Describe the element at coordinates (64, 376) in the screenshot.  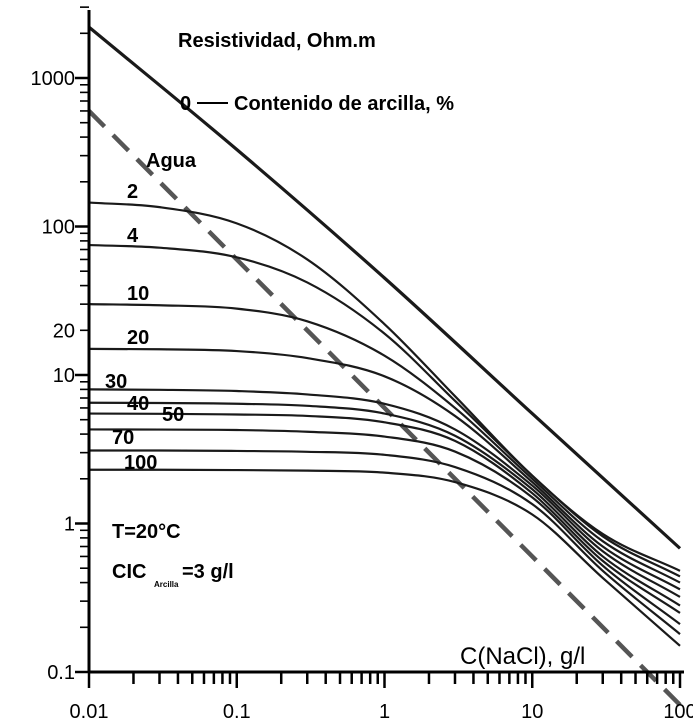
I see `y-tick-label: 10` at that location.